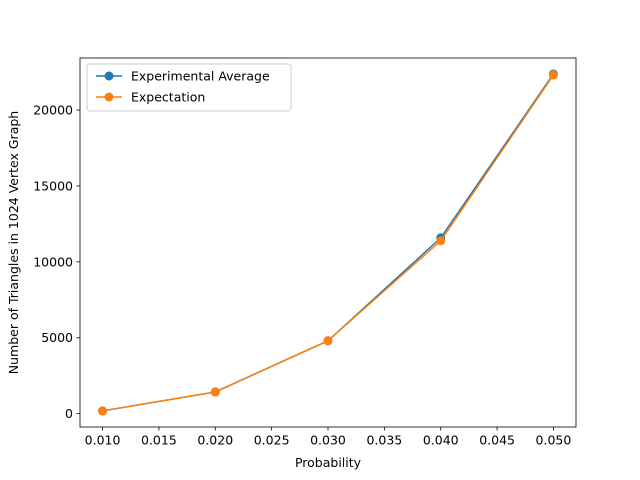 This screenshot has width=640, height=480. I want to click on legend-label-experimental-average: Experimental Average, so click(200, 76).